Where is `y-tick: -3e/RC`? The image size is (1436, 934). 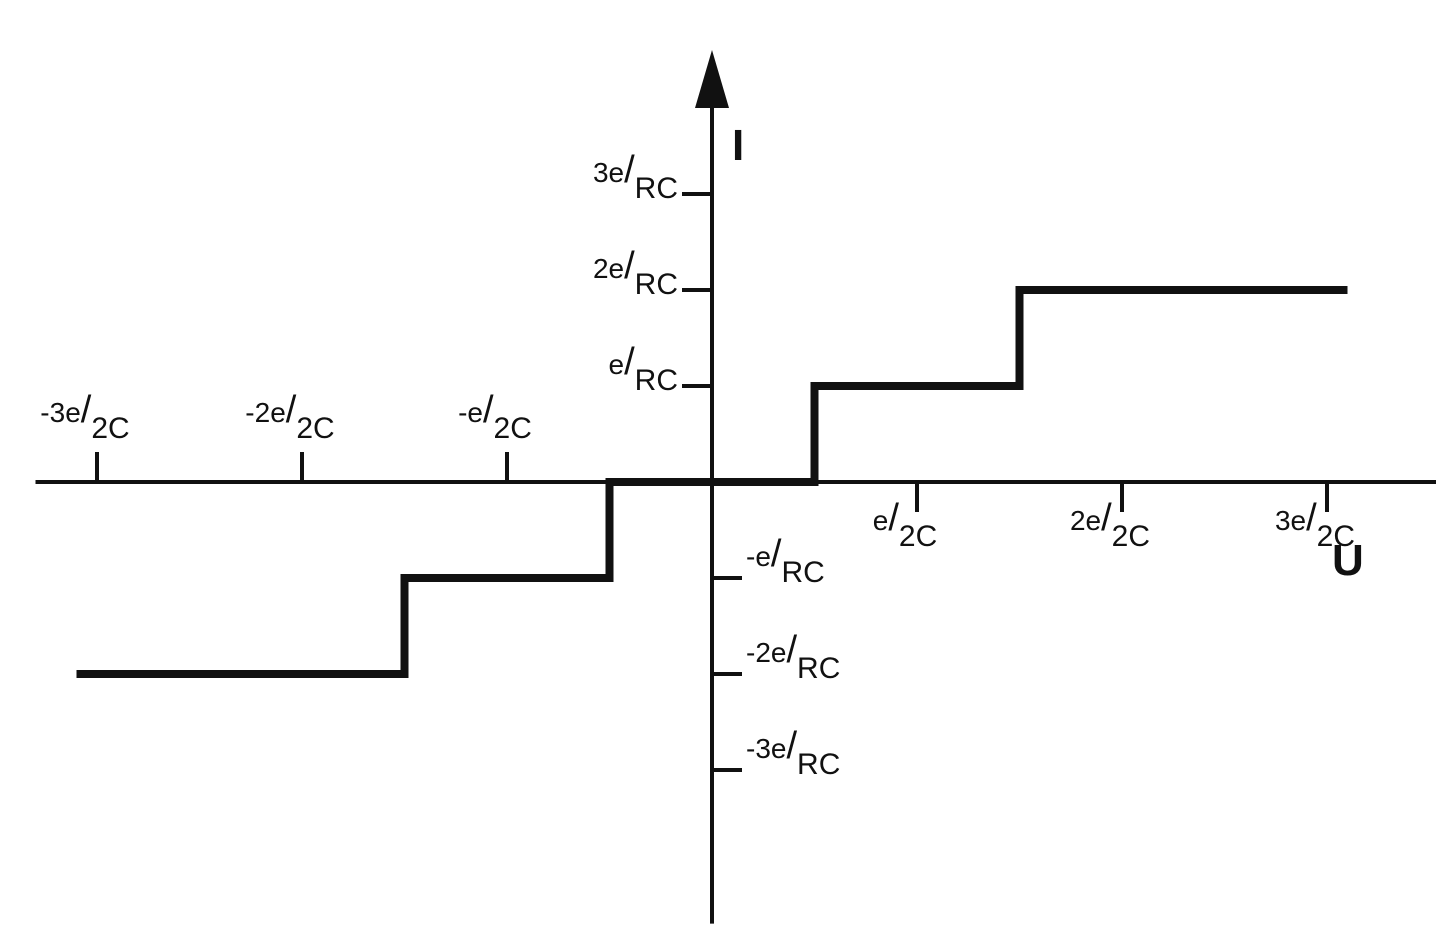
y-tick: -3e/RC is located at coordinates (776, 753).